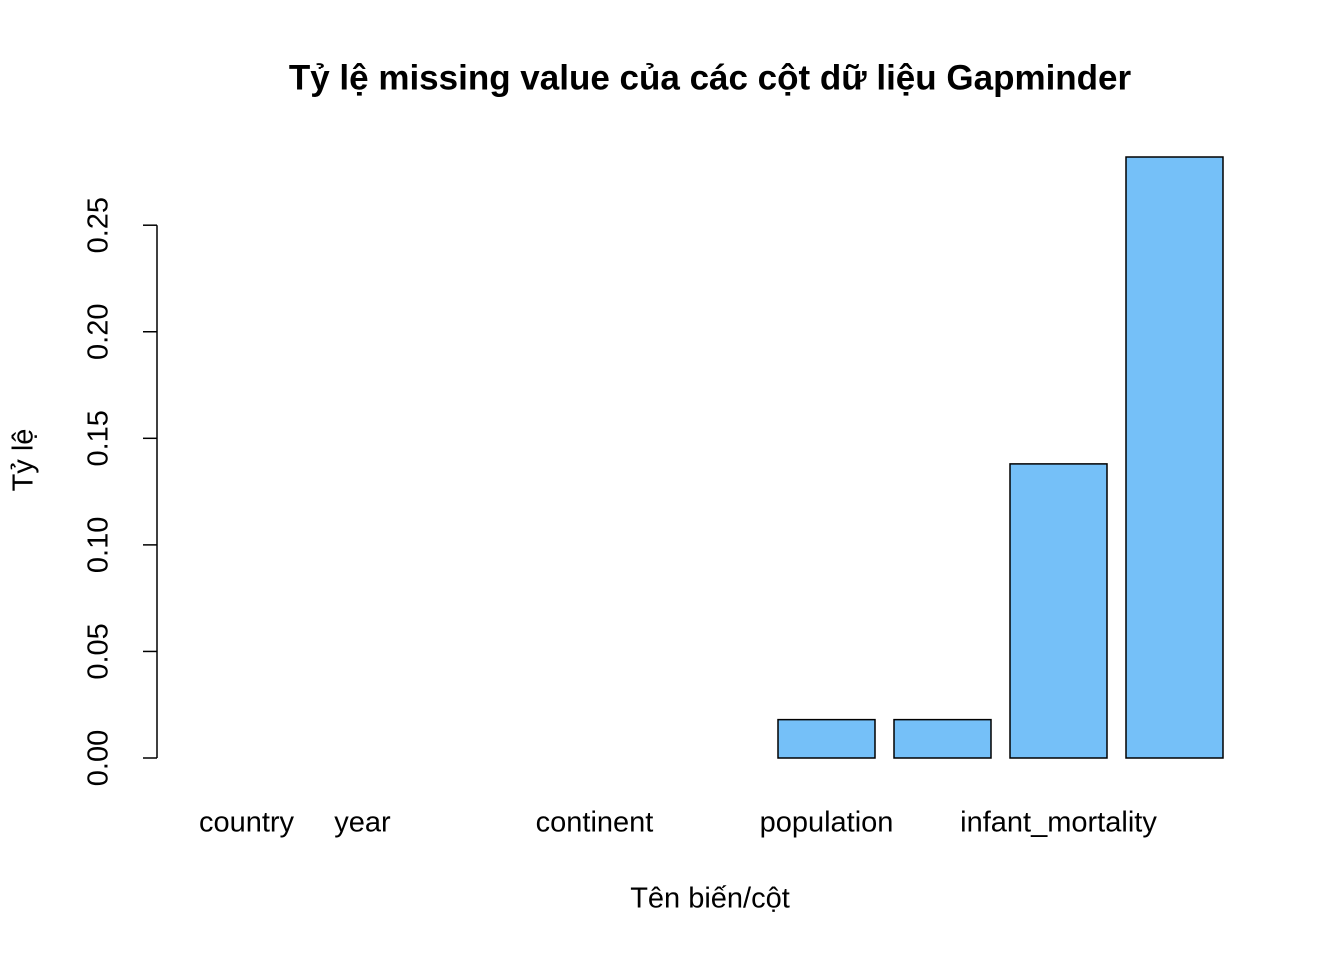 The height and width of the screenshot is (960, 1344). What do you see at coordinates (247, 823) in the screenshot?
I see `x-tick-label: country` at bounding box center [247, 823].